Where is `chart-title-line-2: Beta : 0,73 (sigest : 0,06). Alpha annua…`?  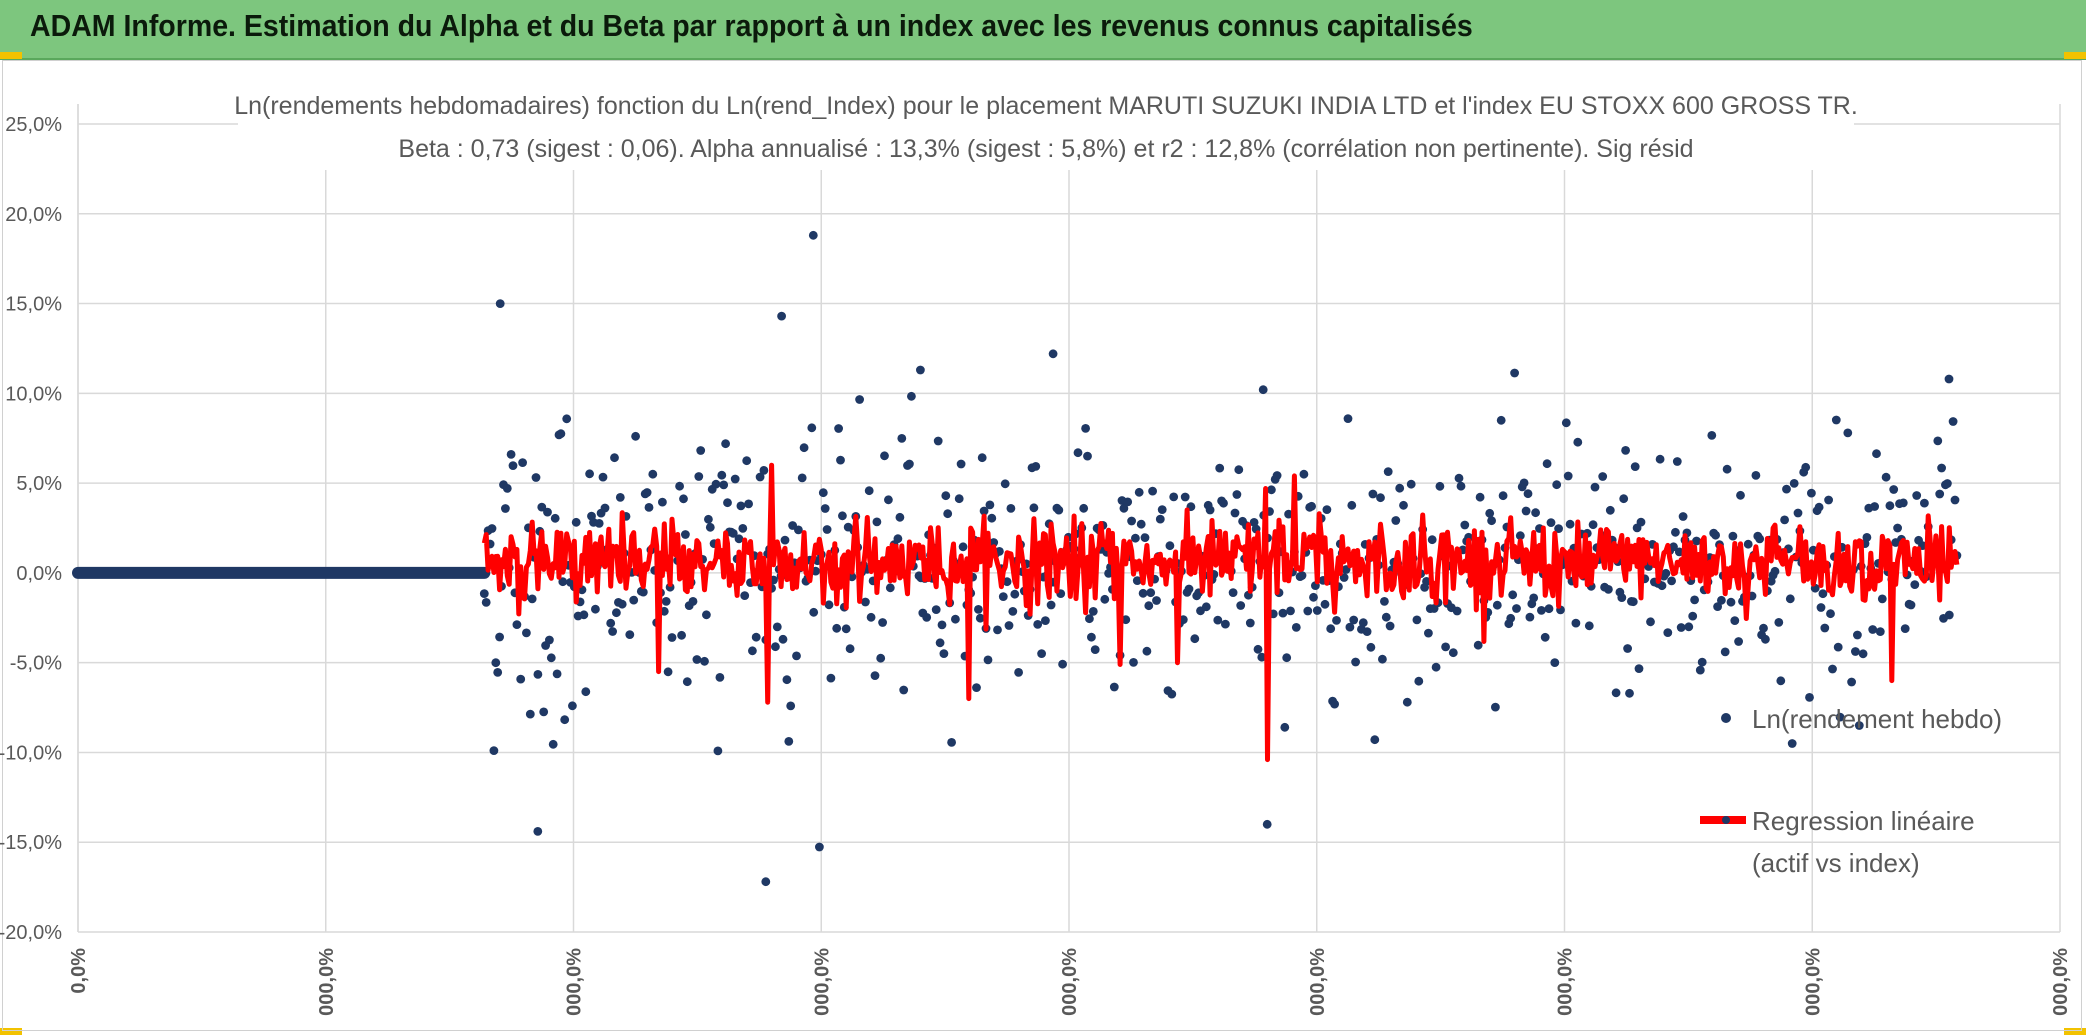
chart-title-line-2: Beta : 0,73 (sigest : 0,06). Alpha annua… is located at coordinates (1045, 149).